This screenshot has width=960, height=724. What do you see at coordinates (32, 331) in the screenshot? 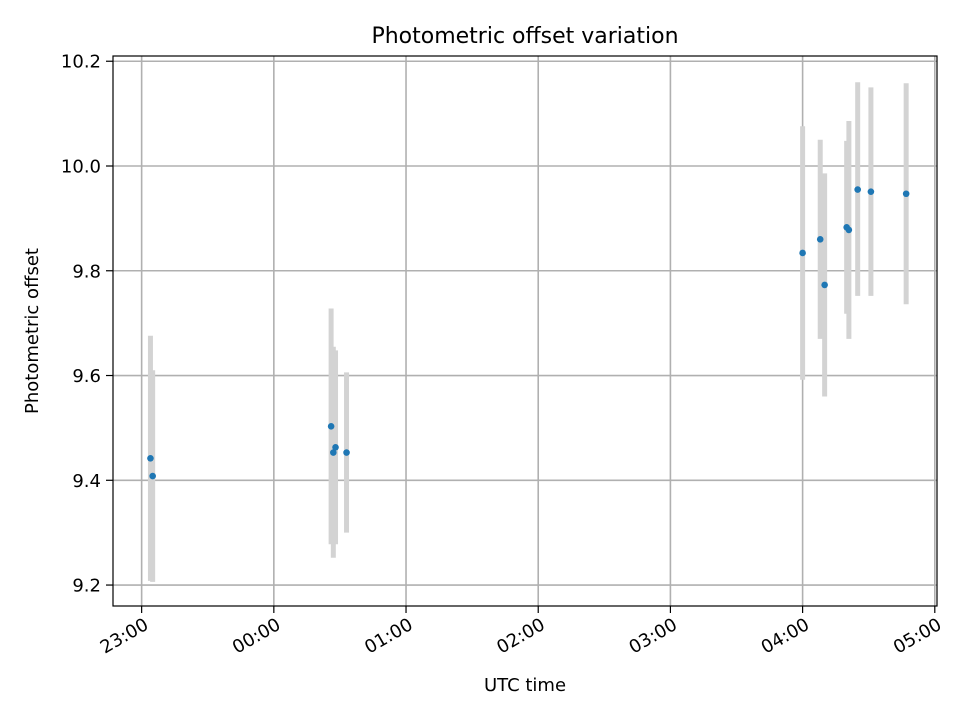
I see `y-axis-label: Photometric offset` at bounding box center [32, 331].